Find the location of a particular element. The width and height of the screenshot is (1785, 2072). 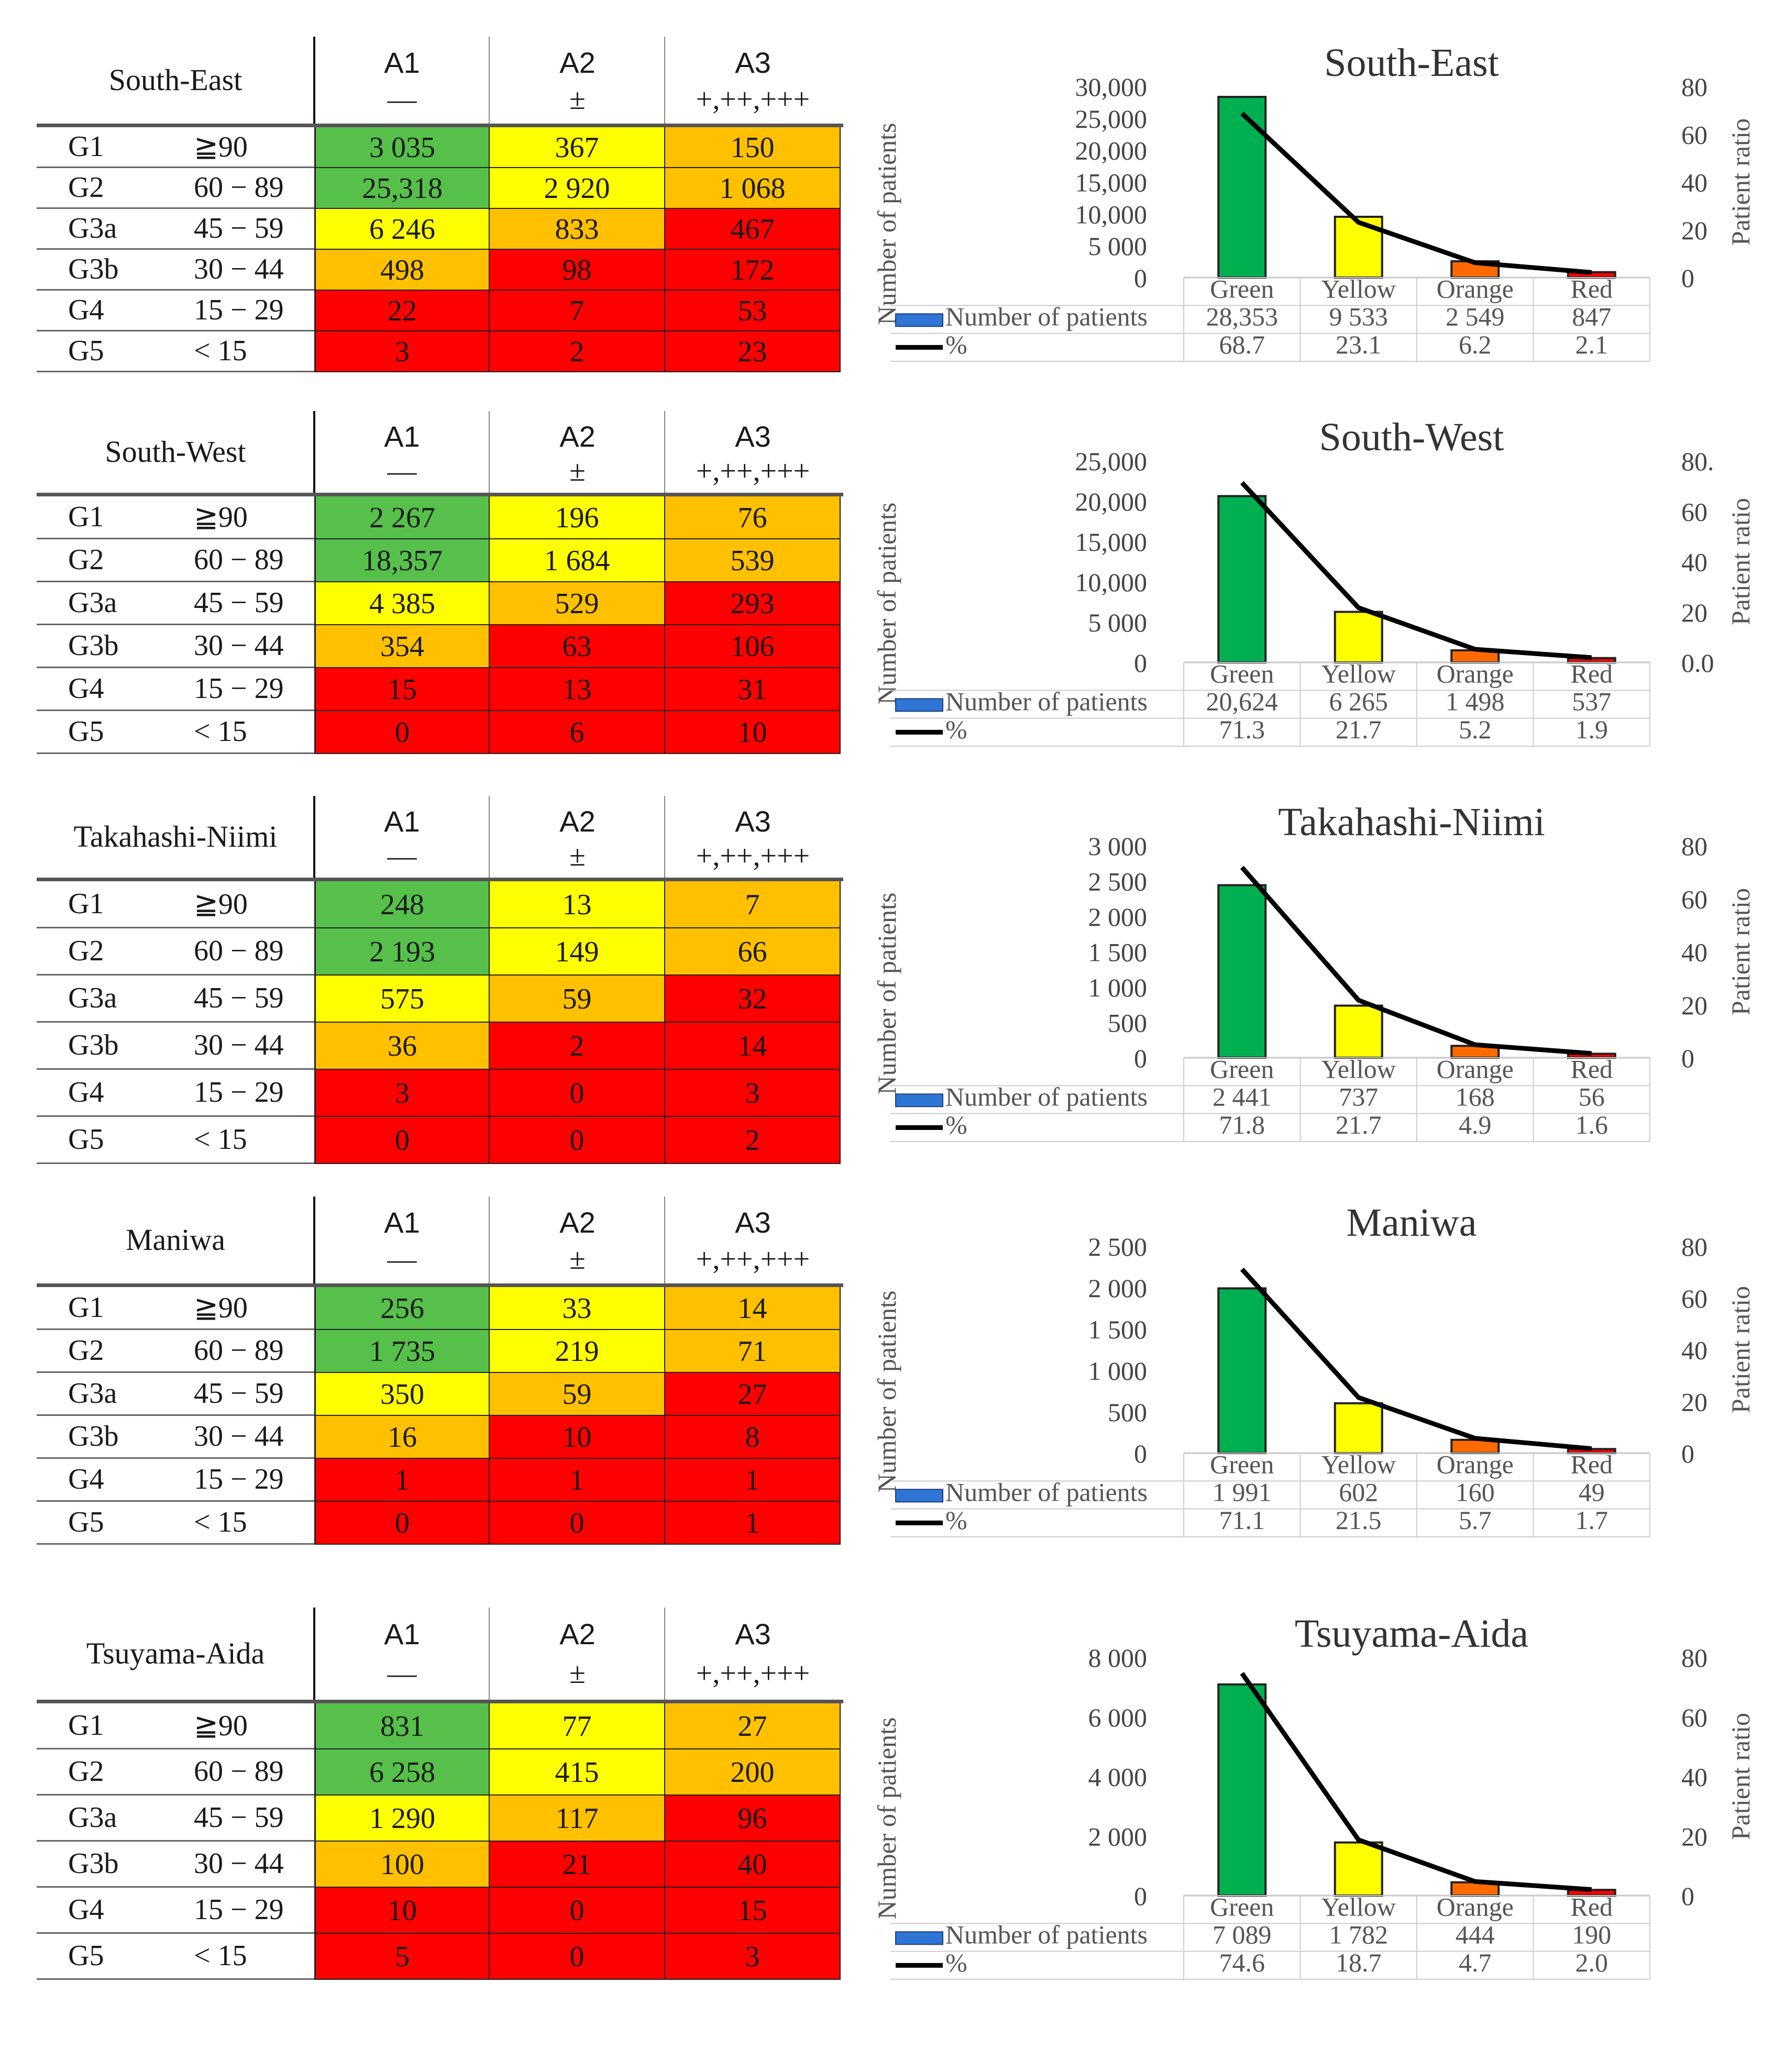

chart-title: Tsuyama-Aida is located at coordinates (1412, 1634).